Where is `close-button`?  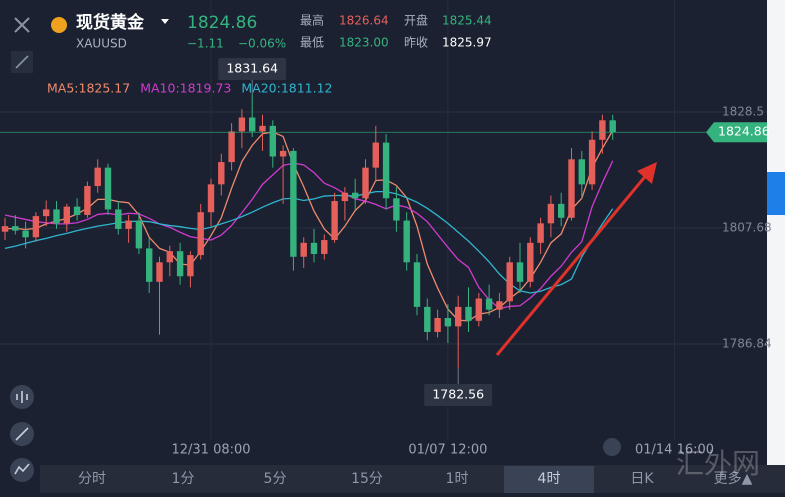
close-button is located at coordinates (22, 25).